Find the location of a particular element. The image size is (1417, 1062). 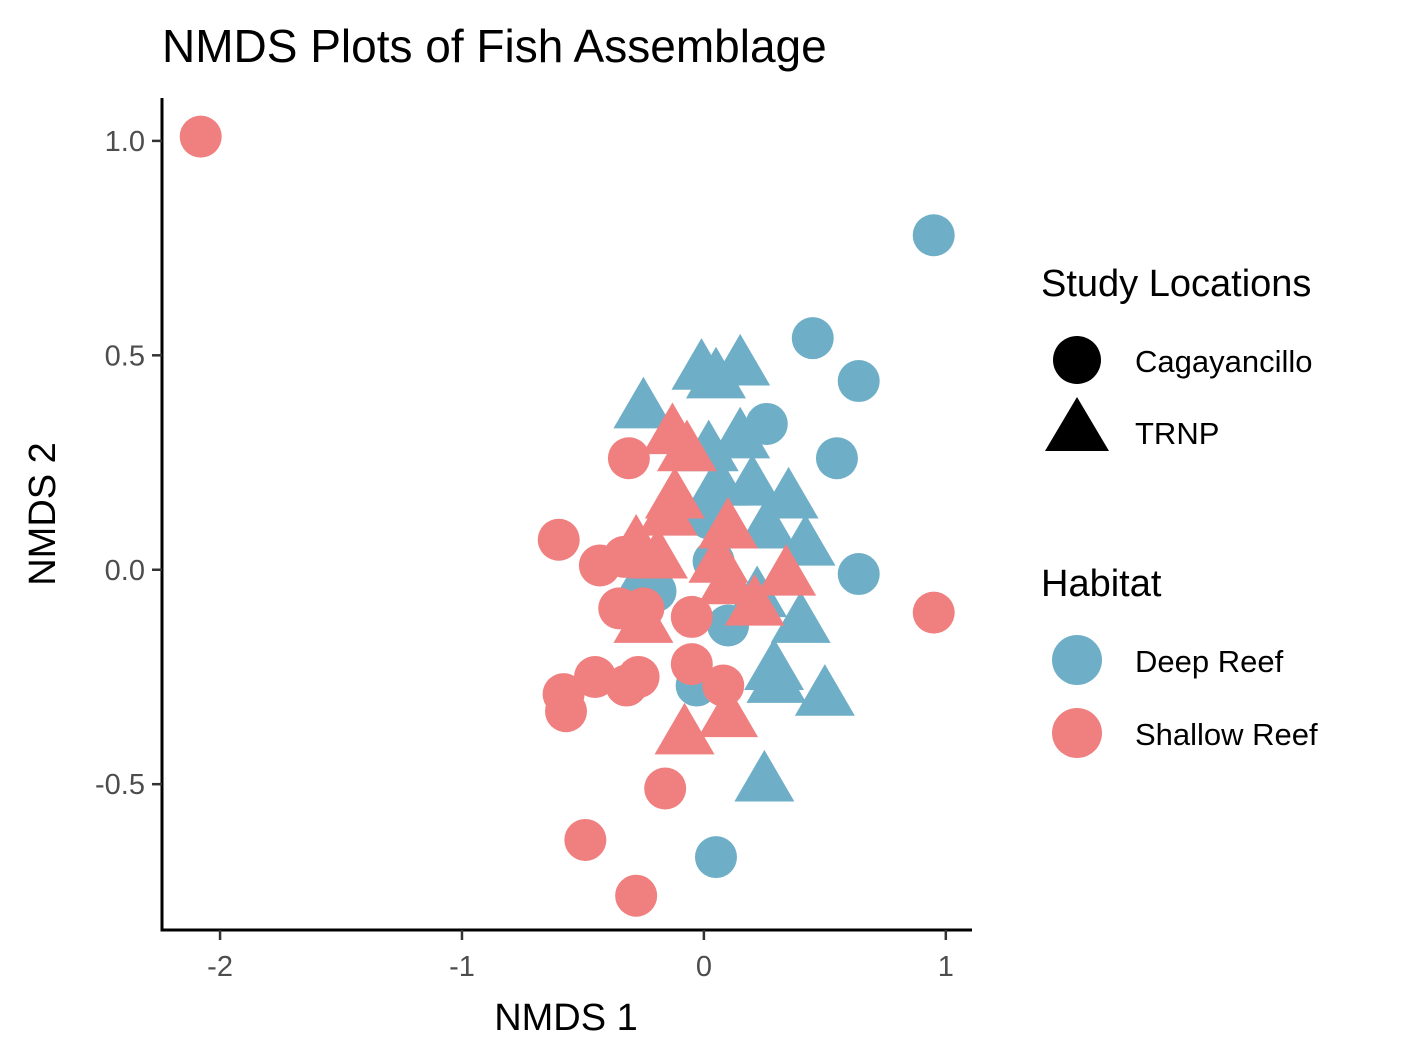

legend-label-trnp: TRNP is located at coordinates (1177, 433).